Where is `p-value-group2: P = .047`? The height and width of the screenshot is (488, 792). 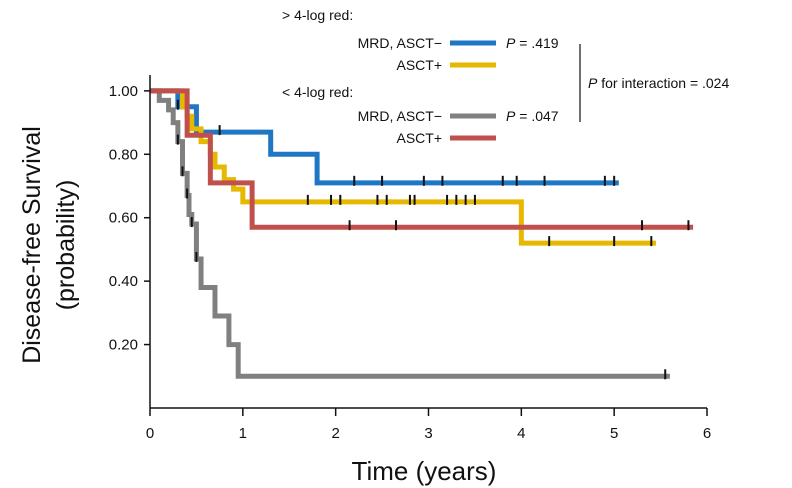 p-value-group2: P = .047 is located at coordinates (532, 116).